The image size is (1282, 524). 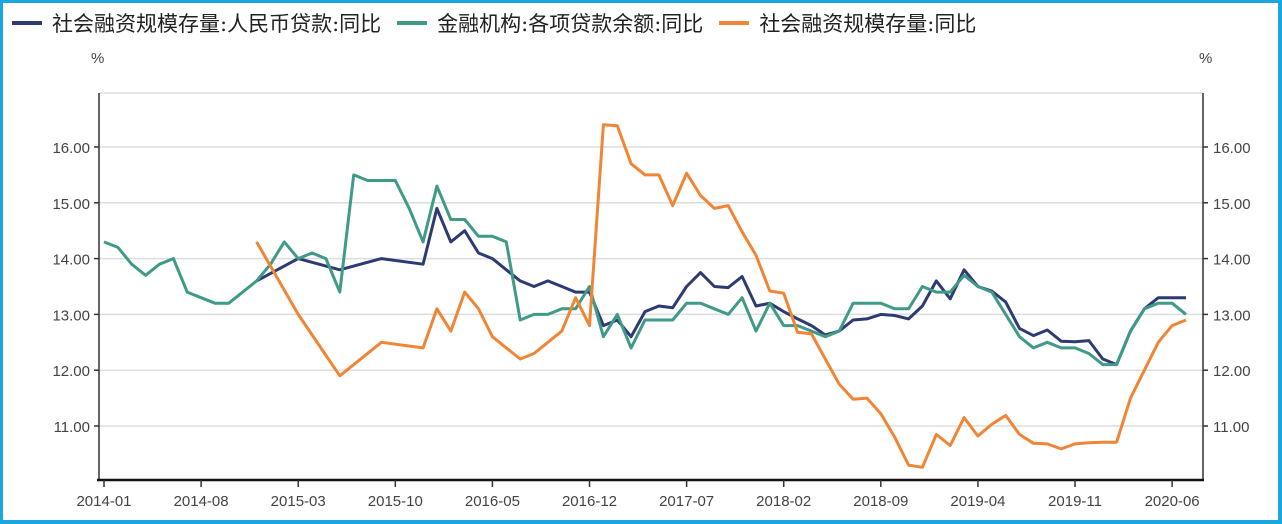 I want to click on x-tick-label: 2018-09, so click(x=880, y=501).